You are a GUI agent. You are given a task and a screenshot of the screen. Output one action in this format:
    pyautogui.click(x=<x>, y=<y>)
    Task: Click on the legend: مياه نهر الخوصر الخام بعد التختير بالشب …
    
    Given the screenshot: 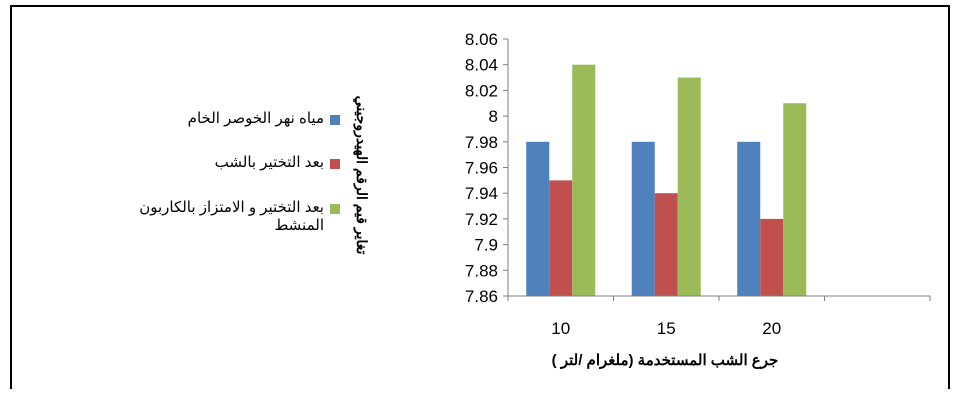 What is the action you would take?
    pyautogui.click(x=205, y=172)
    